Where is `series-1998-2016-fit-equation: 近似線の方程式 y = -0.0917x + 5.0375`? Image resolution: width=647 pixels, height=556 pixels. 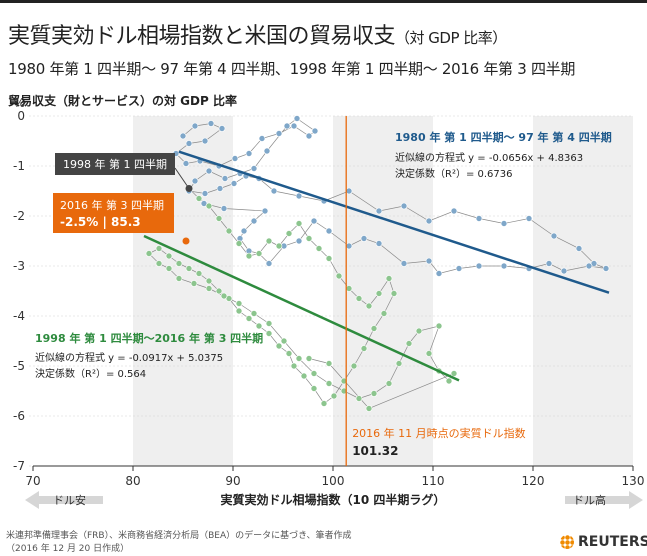
series-1998-2016-fit-equation: 近似線の方程式 y = -0.0917x + 5.0375 is located at coordinates (129, 357).